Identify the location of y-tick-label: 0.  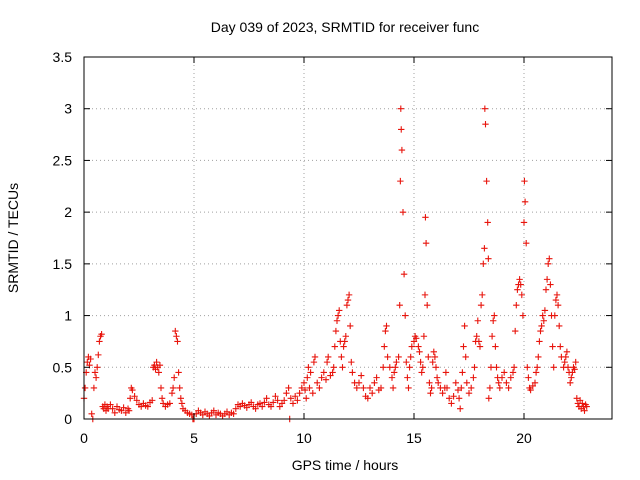
(68, 419).